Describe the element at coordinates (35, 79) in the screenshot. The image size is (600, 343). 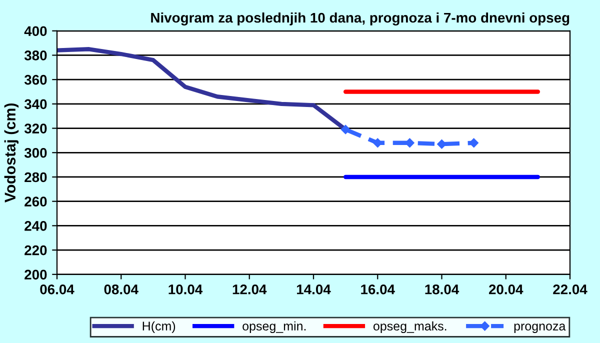
I see `y-tick-label: 360` at that location.